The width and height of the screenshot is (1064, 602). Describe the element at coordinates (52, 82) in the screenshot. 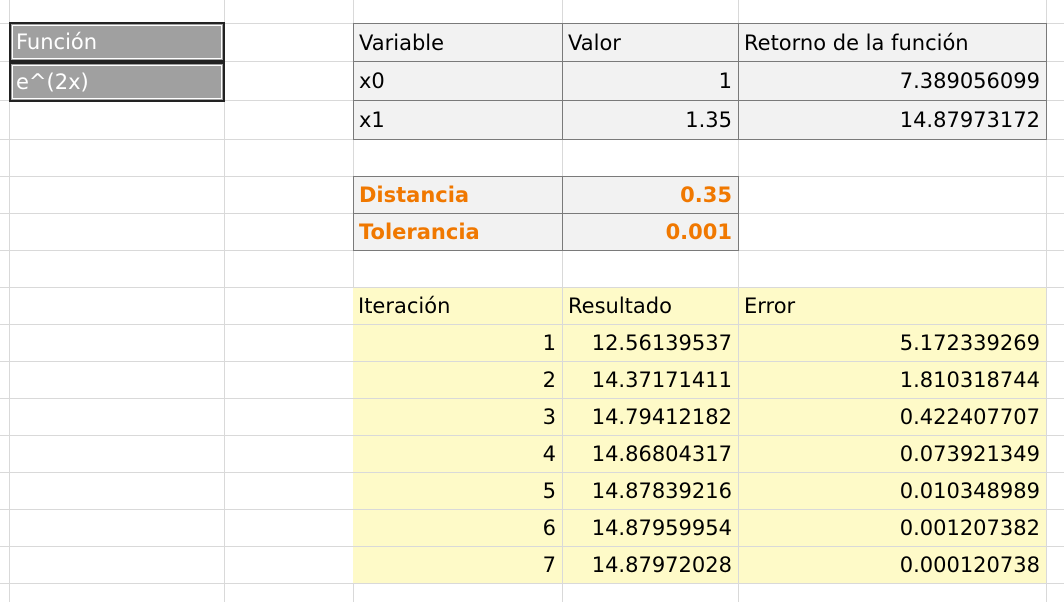

I see `function-value: e^(2x)` at that location.